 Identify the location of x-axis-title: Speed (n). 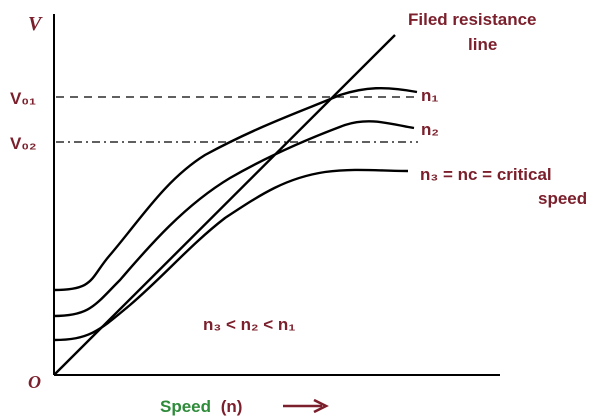
(201, 406).